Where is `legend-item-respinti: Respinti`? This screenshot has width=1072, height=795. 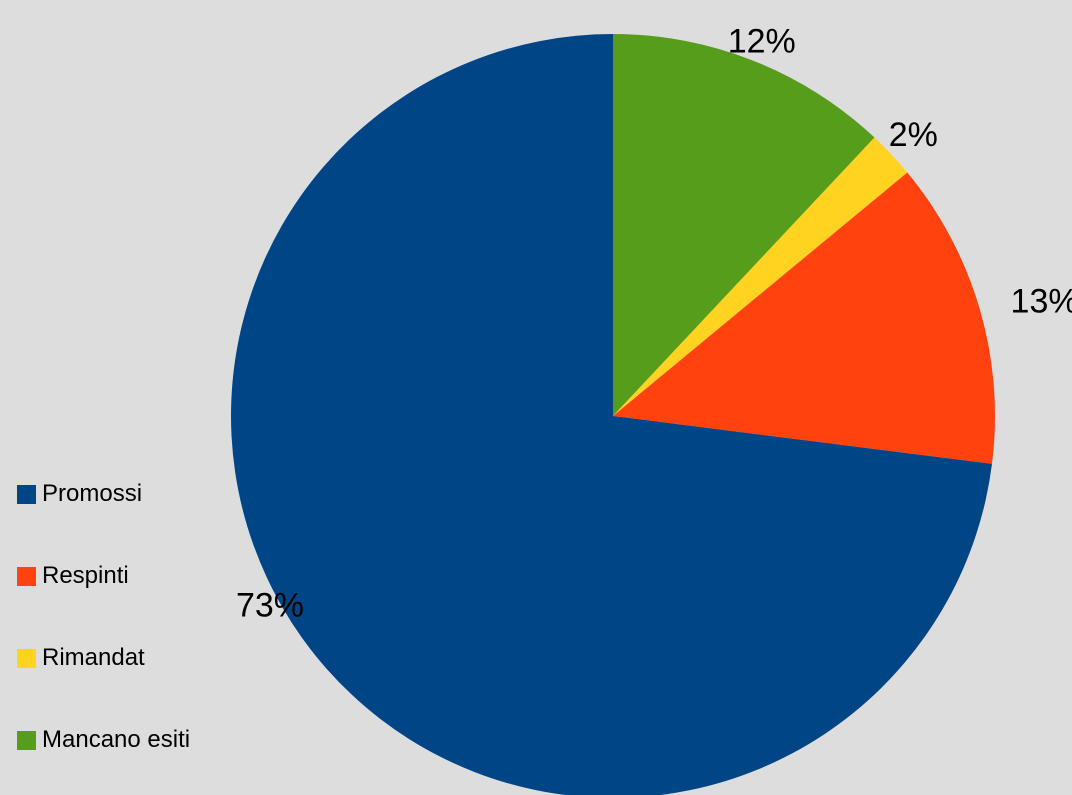 legend-item-respinti: Respinti is located at coordinates (132, 600).